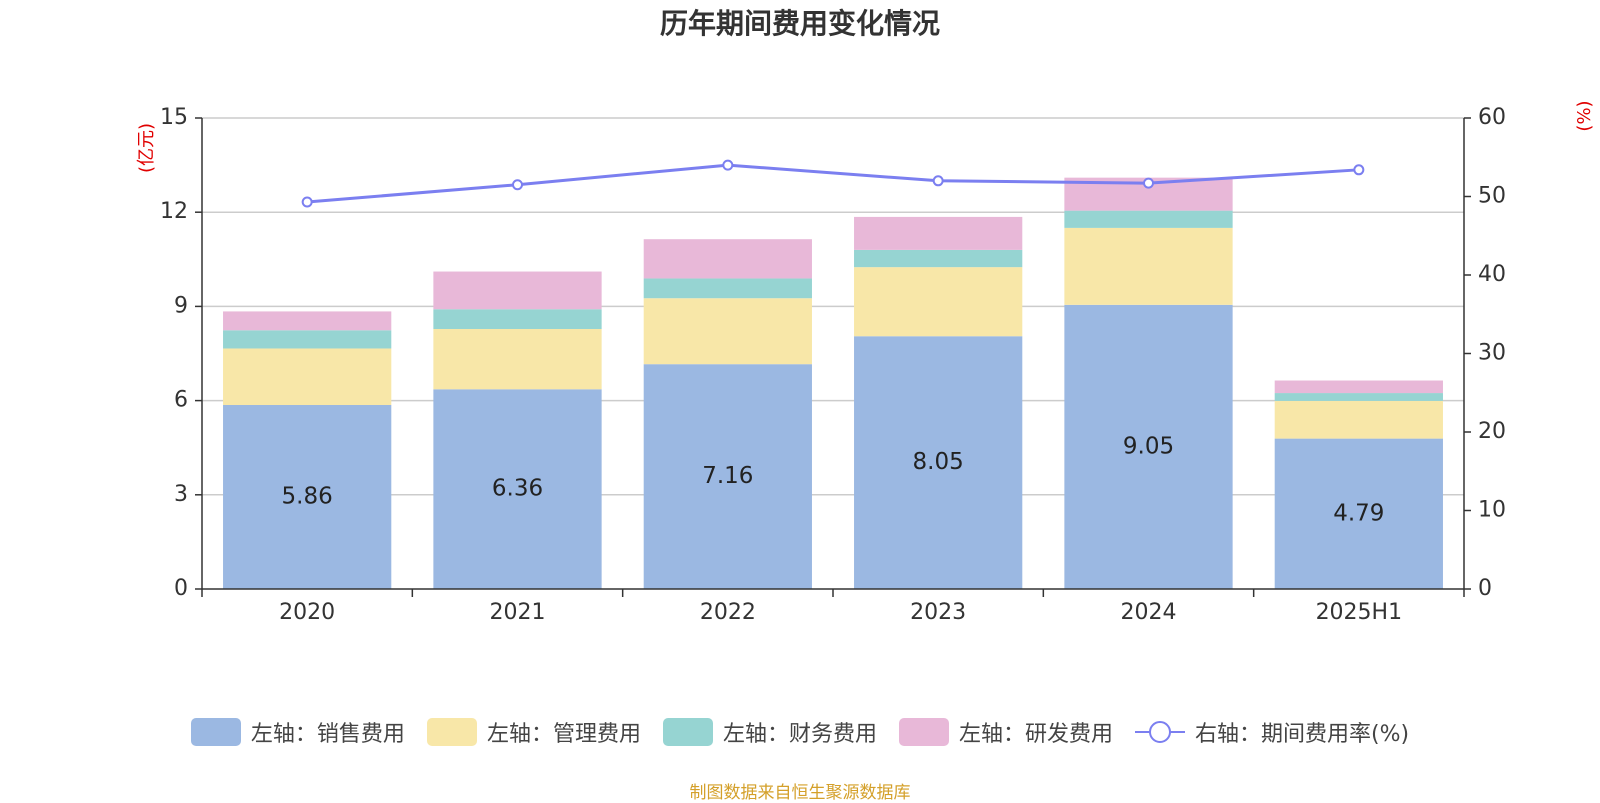 The image size is (1600, 803). Describe the element at coordinates (1492, 274) in the screenshot. I see `y-right-tick-label: 40` at that location.